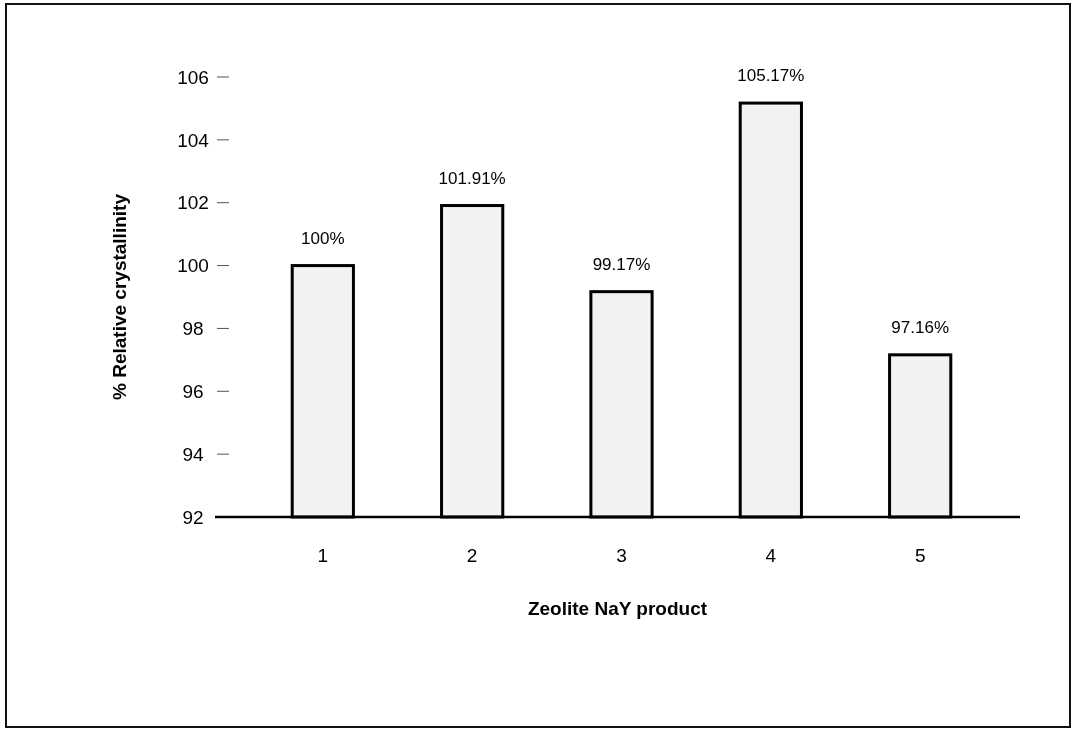 This screenshot has height=731, width=1076. What do you see at coordinates (193, 140) in the screenshot?
I see `y-tick-label: 104` at bounding box center [193, 140].